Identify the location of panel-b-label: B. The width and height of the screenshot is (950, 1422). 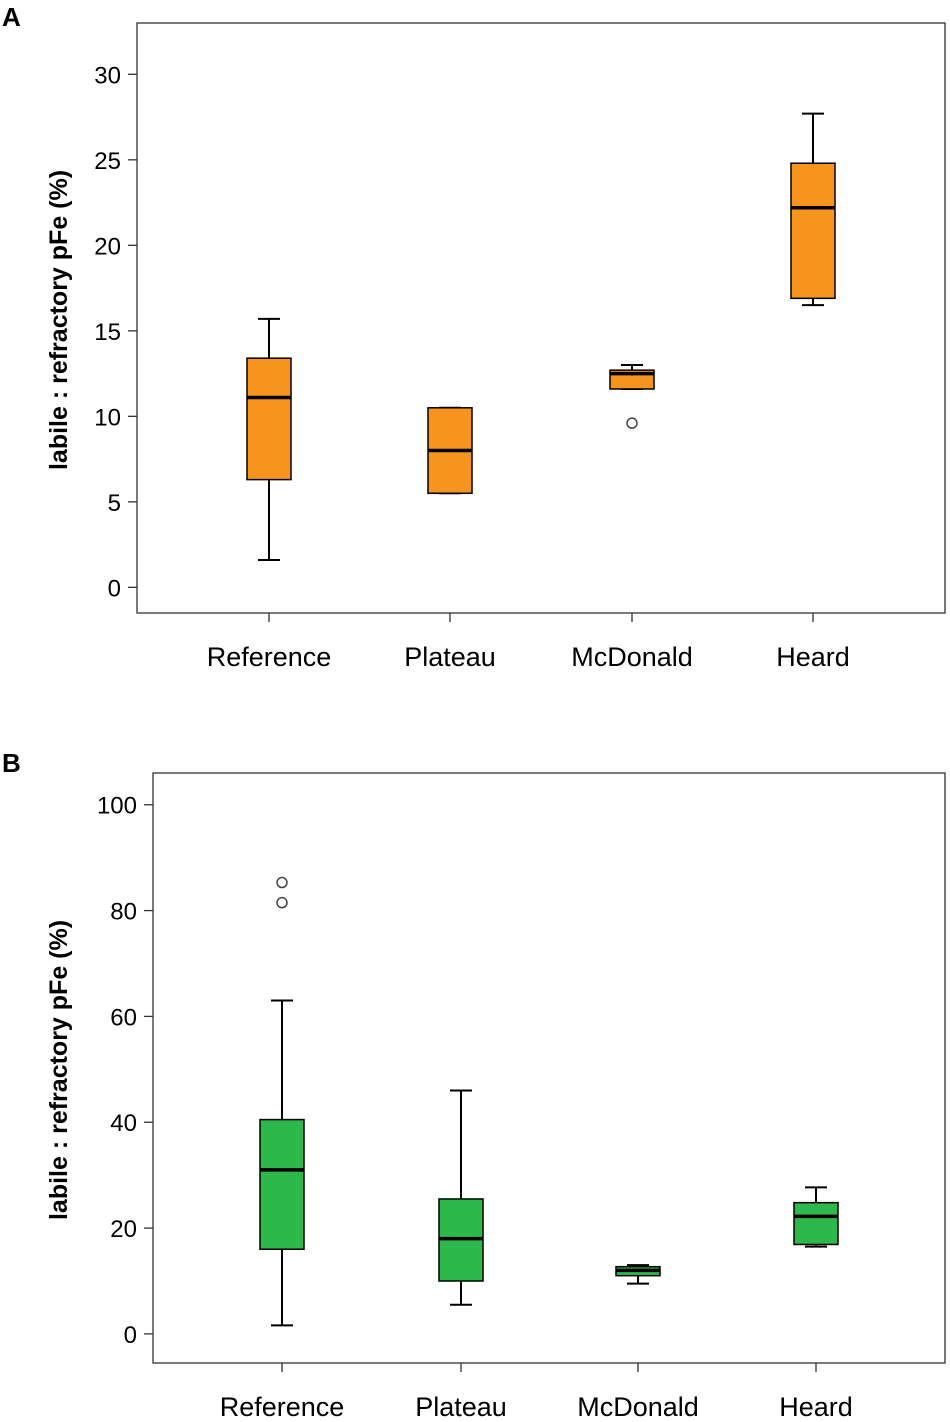
(11, 763).